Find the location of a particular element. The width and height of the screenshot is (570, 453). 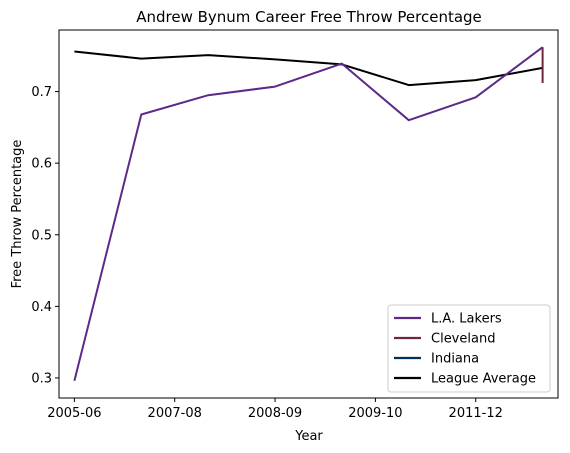

x-tick-label: 2009-10 is located at coordinates (375, 413).